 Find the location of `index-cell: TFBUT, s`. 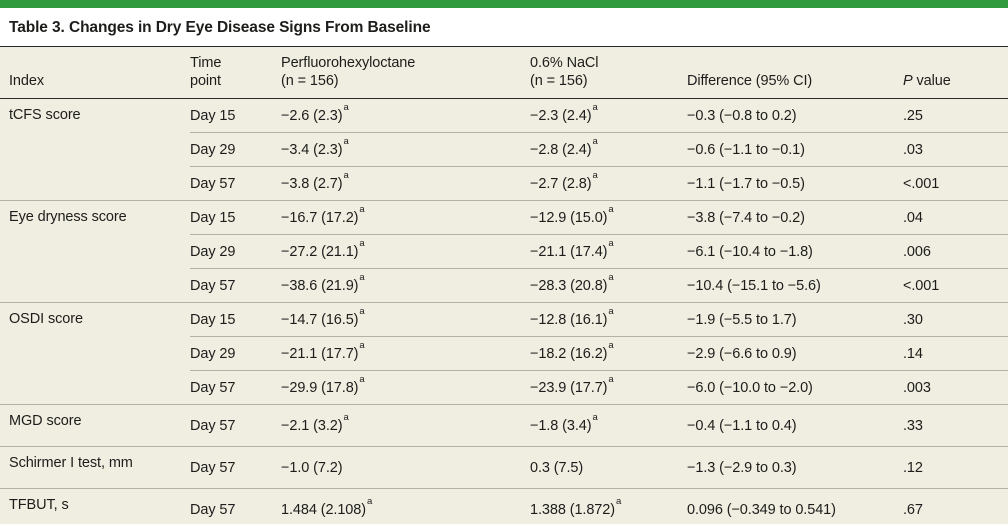

index-cell: TFBUT, s is located at coordinates (95, 506).